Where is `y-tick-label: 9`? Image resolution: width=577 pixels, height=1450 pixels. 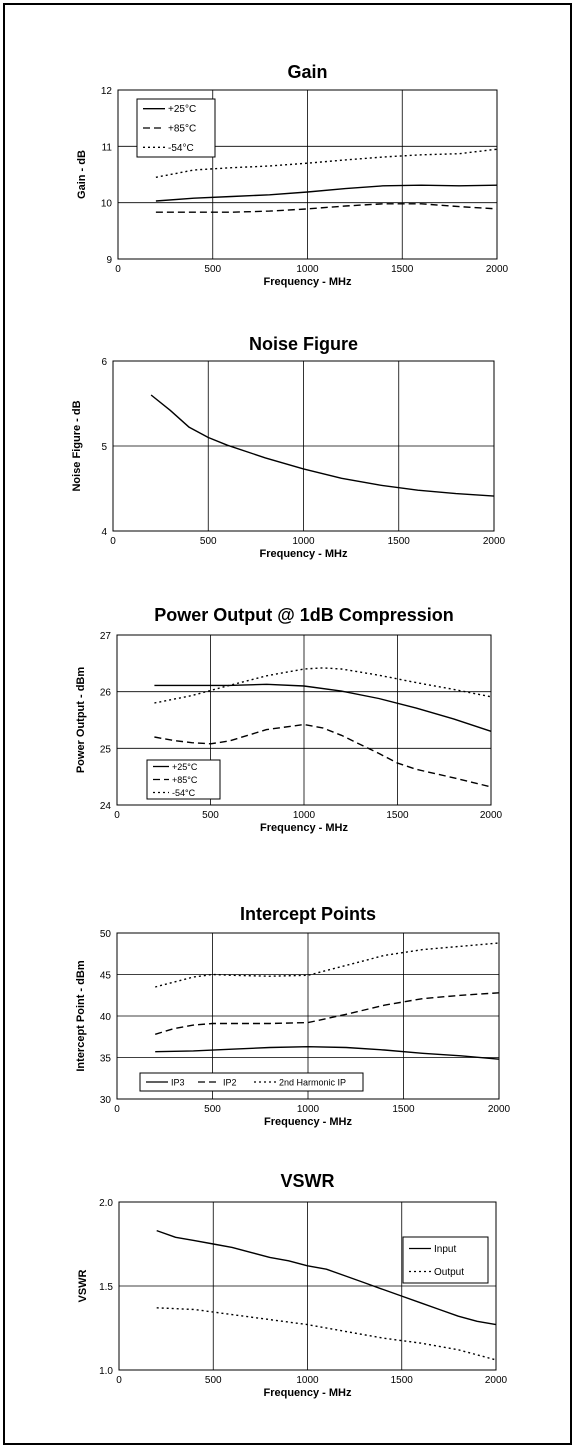
y-tick-label: 9 is located at coordinates (109, 260).